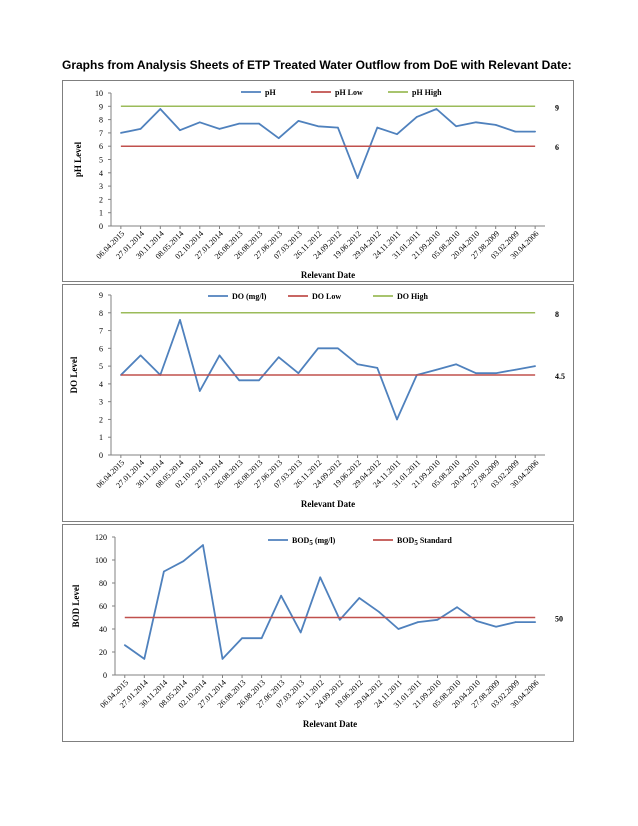  Describe the element at coordinates (101, 560) in the screenshot. I see `y-tick-label: 100` at that location.